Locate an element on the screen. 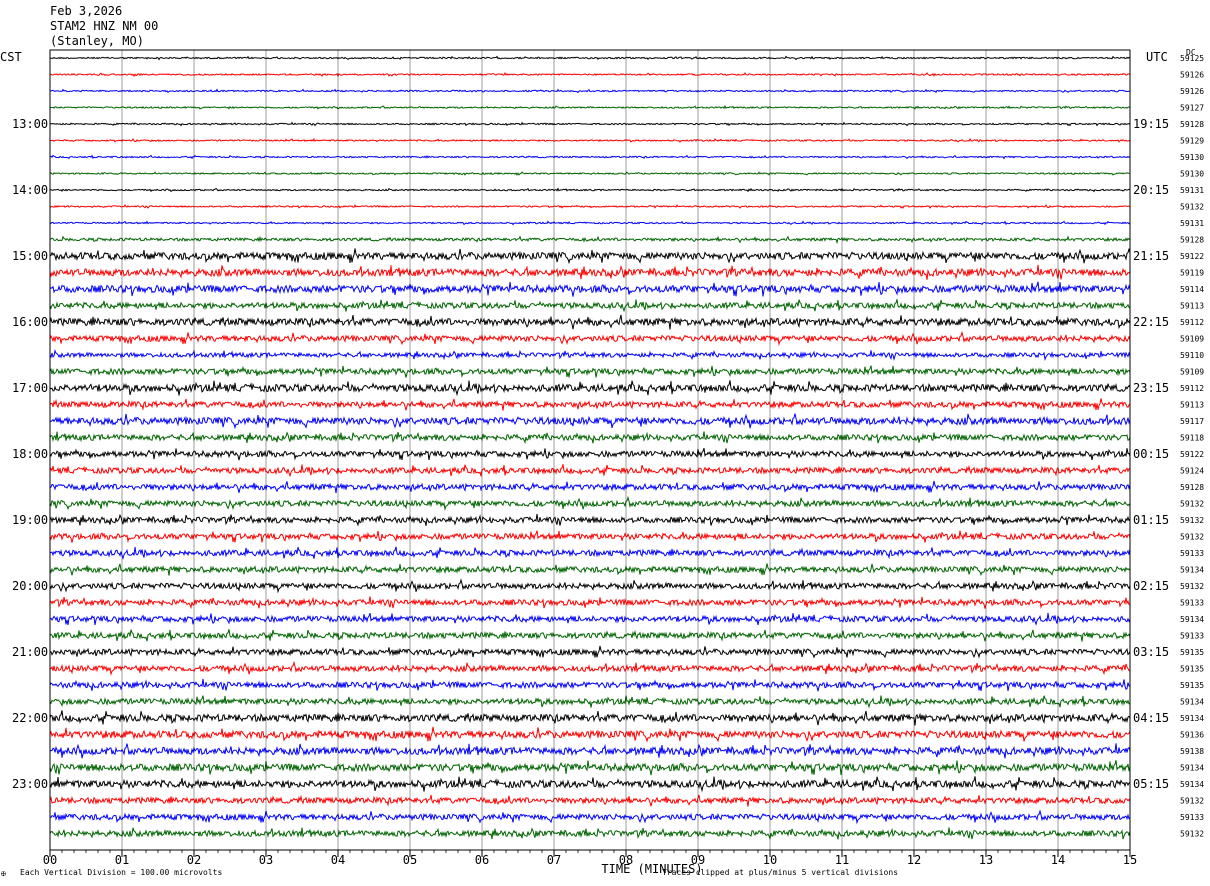 This screenshot has width=1210, height=886. dc-label: DC is located at coordinates (1191, 52).